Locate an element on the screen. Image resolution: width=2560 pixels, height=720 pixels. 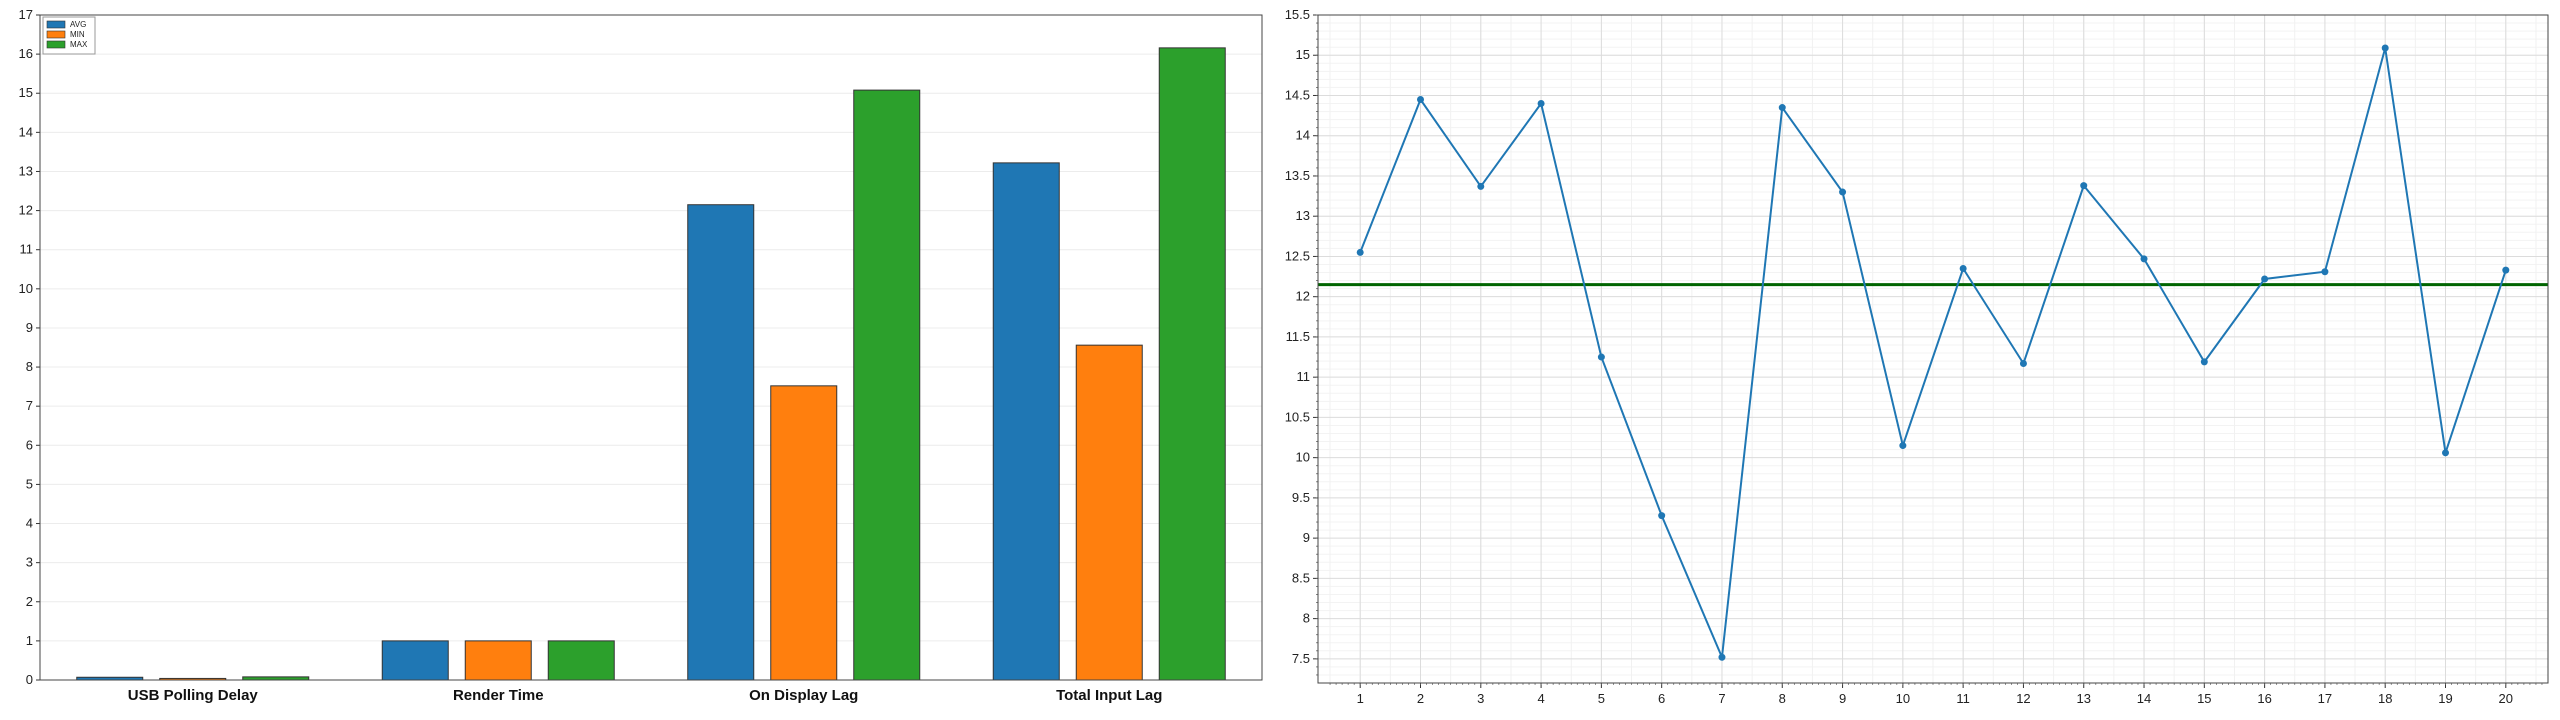
category-label: Render Time is located at coordinates (498, 695).